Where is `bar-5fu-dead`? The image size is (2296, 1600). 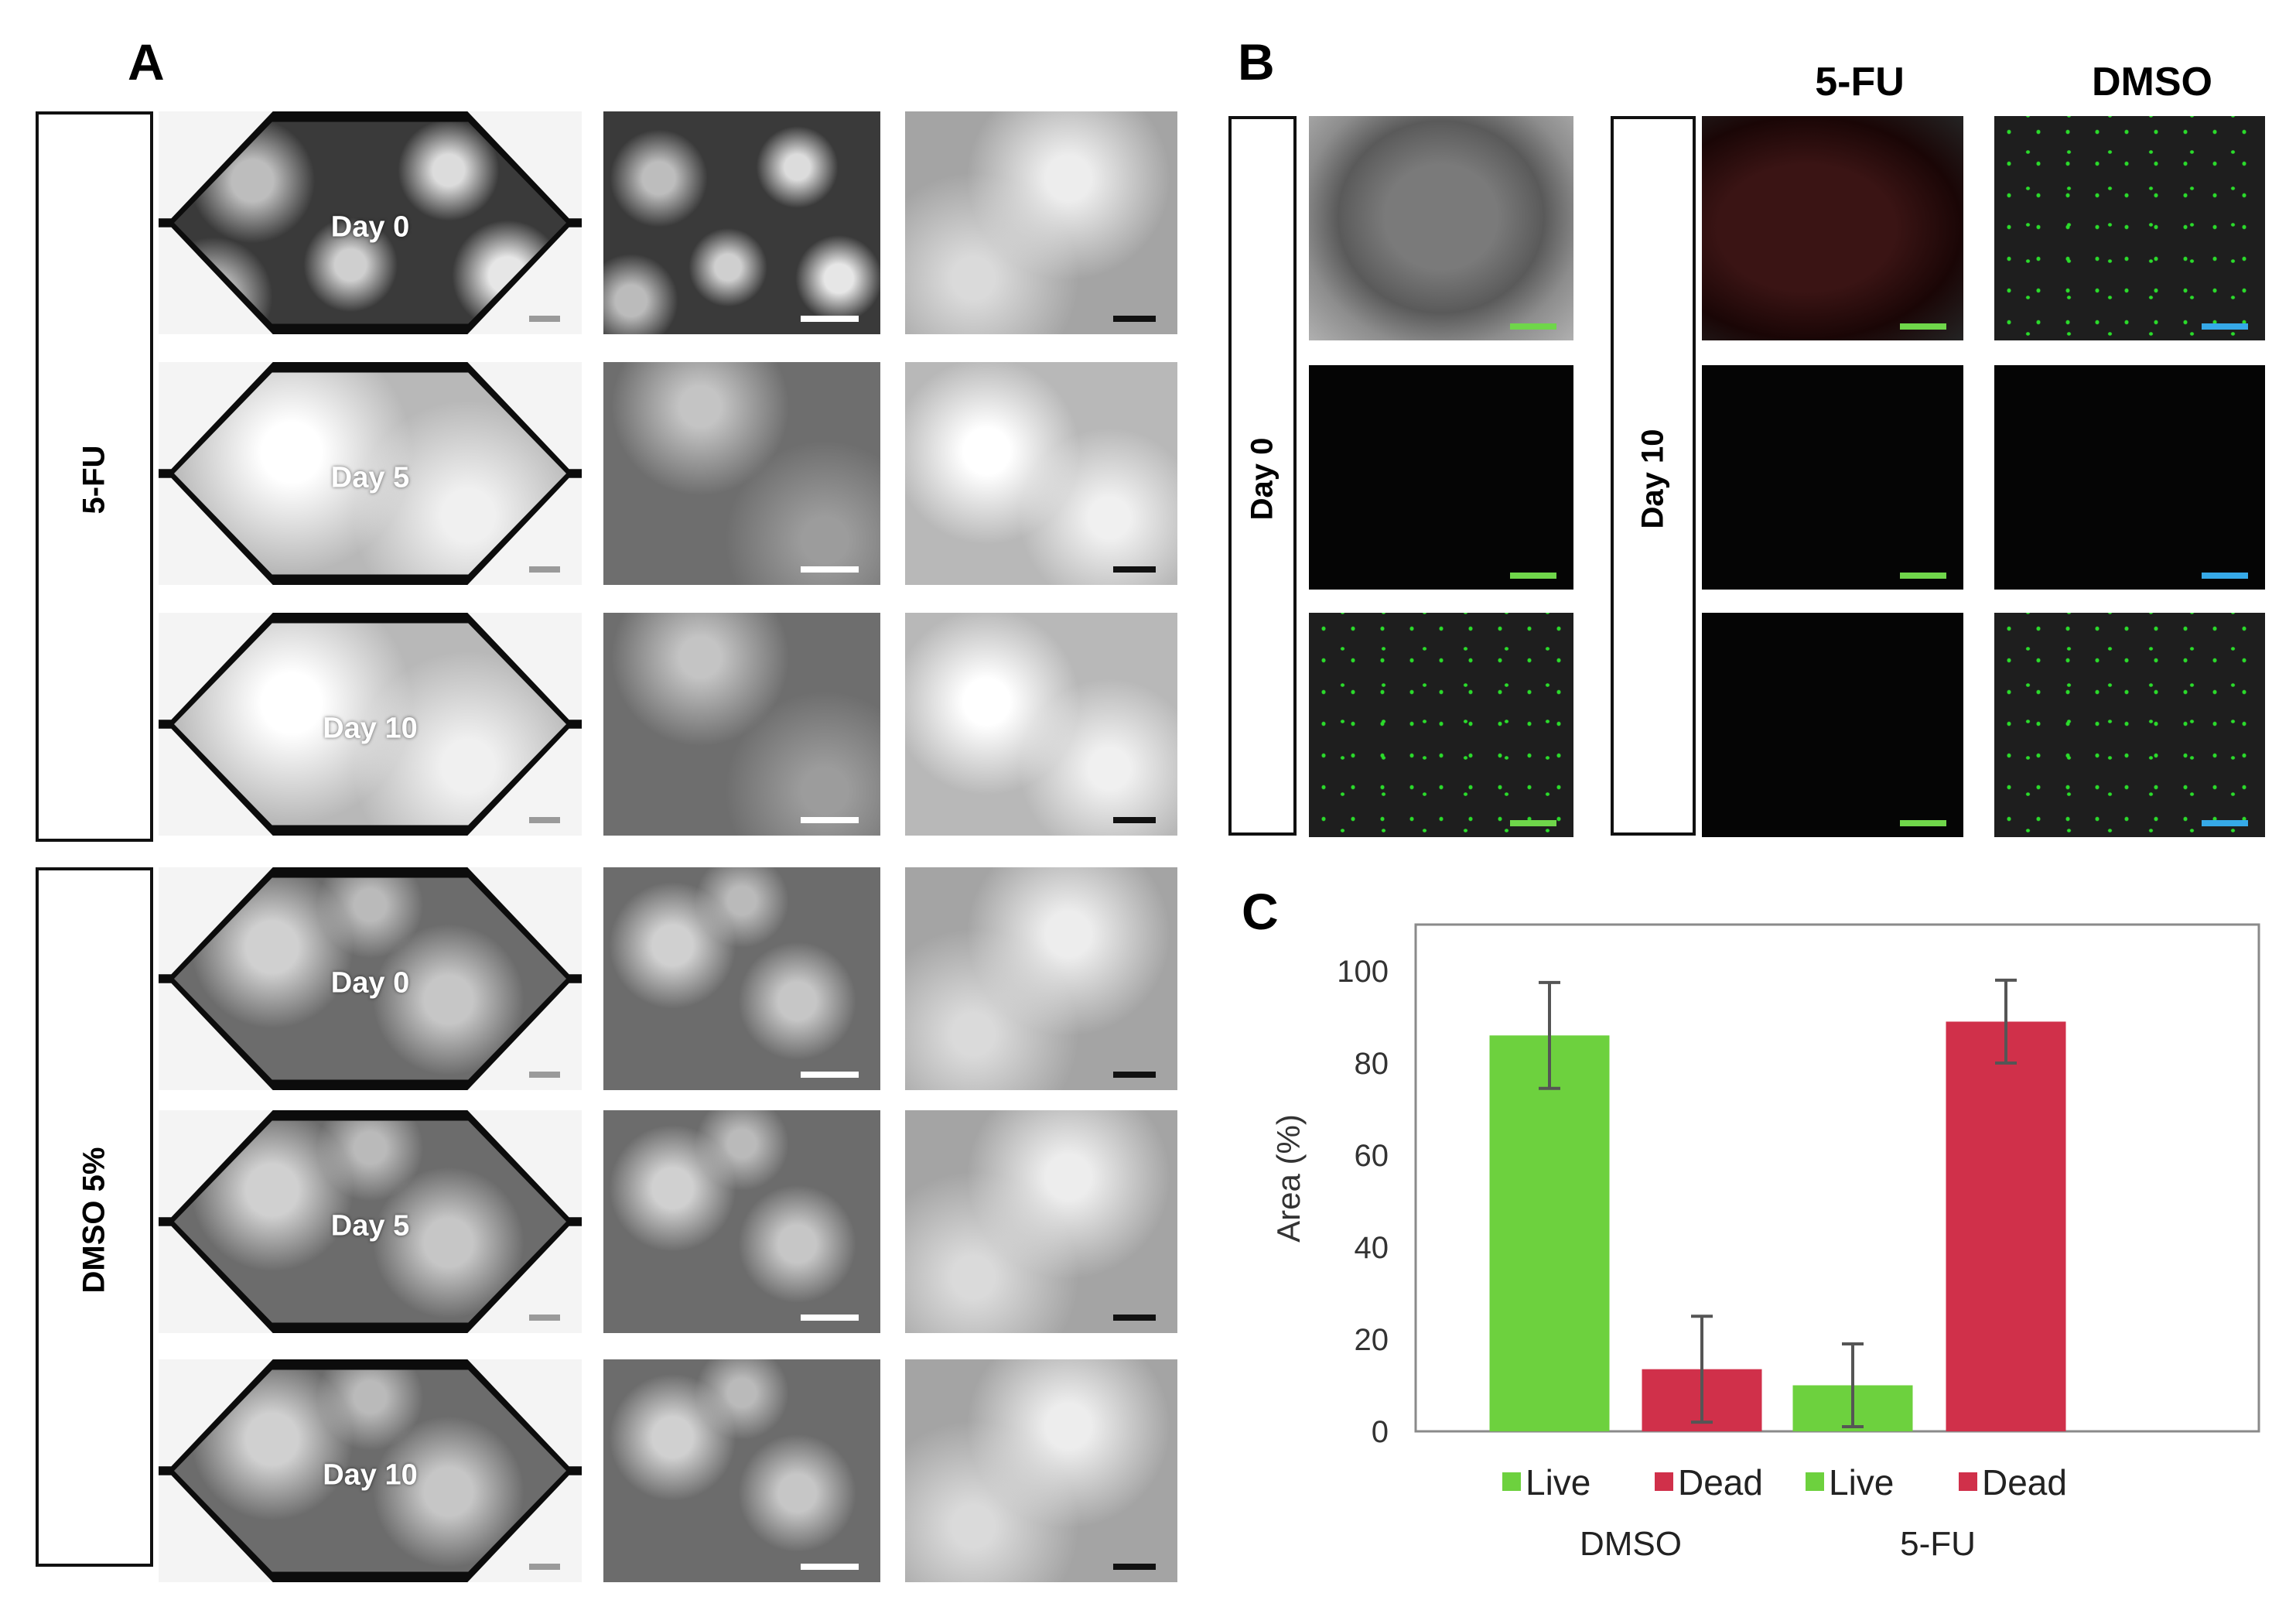 bar-5fu-dead is located at coordinates (2006, 1226).